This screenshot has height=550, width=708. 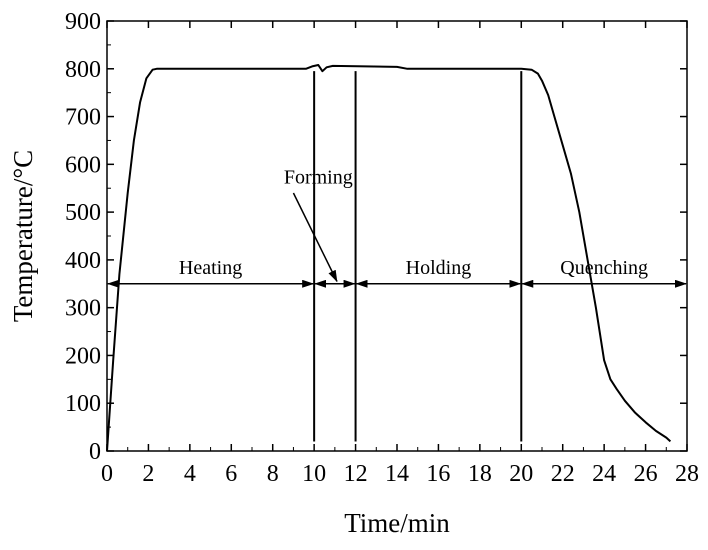 What do you see at coordinates (83, 22) in the screenshot?
I see `y-tick-label: 900` at bounding box center [83, 22].